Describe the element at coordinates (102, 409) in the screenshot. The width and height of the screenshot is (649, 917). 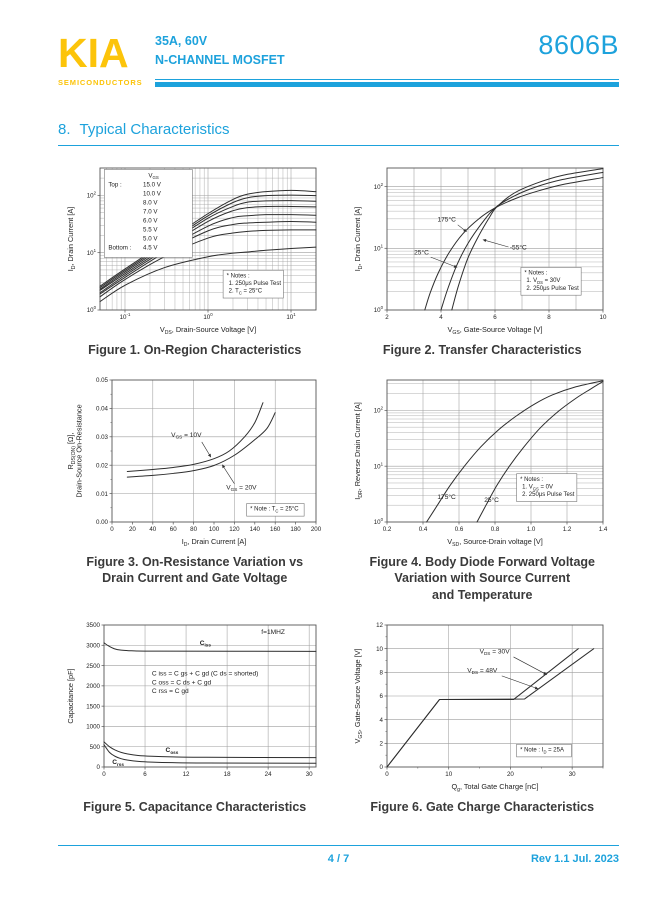
I see `svg-text: 0.04` at that location.